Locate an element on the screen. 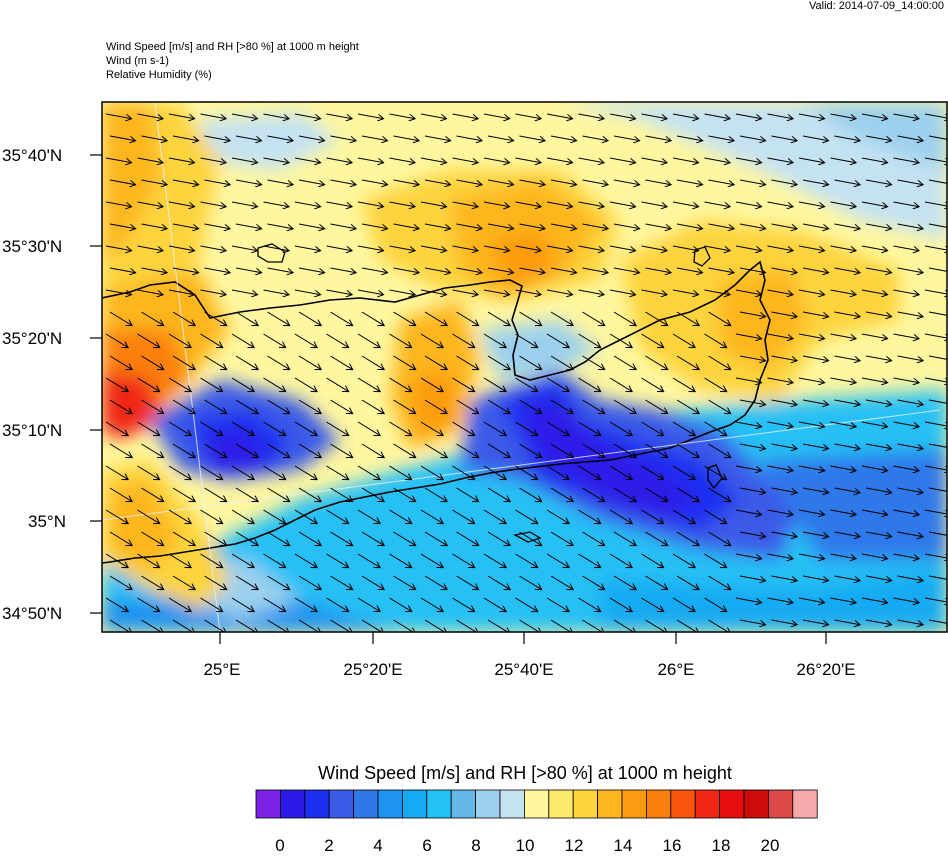 The image size is (948, 856). lat-label: 35°10'N is located at coordinates (32, 430).